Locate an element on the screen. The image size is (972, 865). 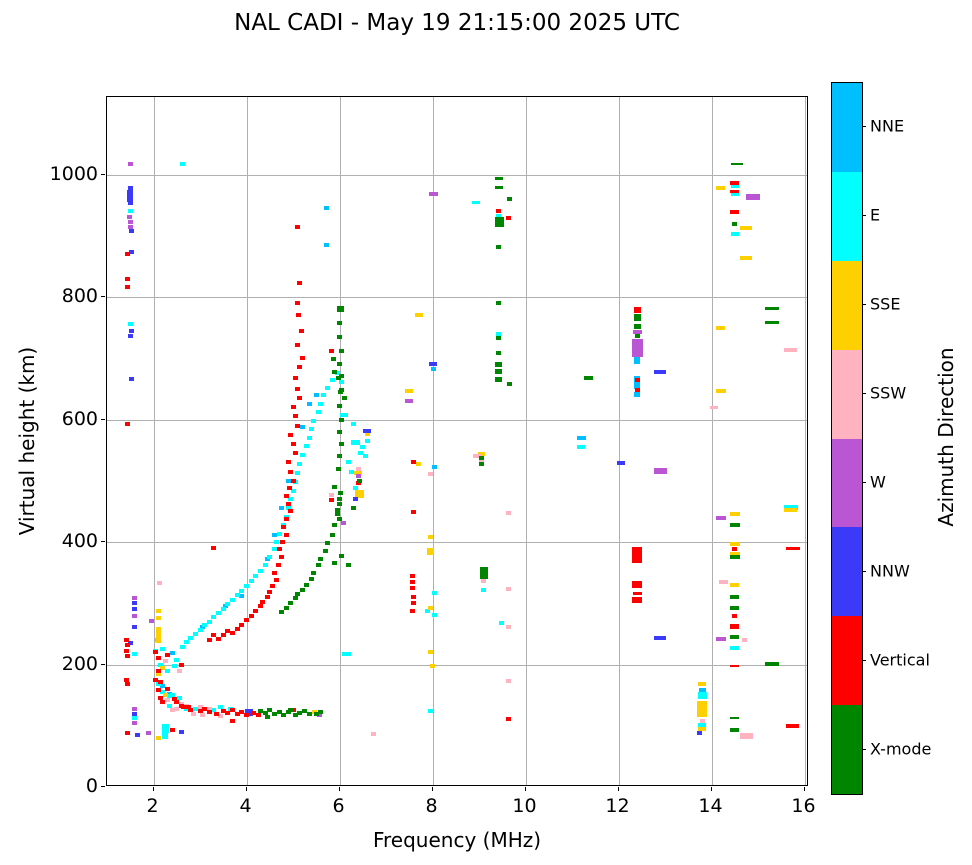
chart-title: NAL CADI - May 19 21:15:00 2025 UTC is located at coordinates (457, 23).